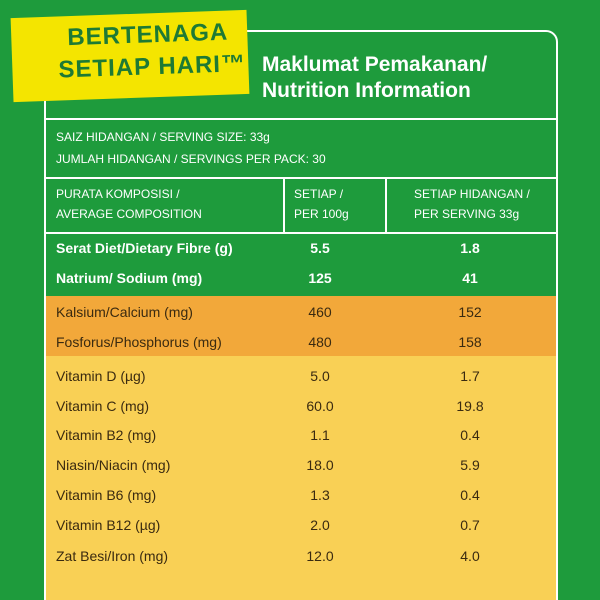 The height and width of the screenshot is (600, 600). What do you see at coordinates (108, 525) in the screenshot?
I see `nutrient-label: Vitamin B12 (µg)` at bounding box center [108, 525].